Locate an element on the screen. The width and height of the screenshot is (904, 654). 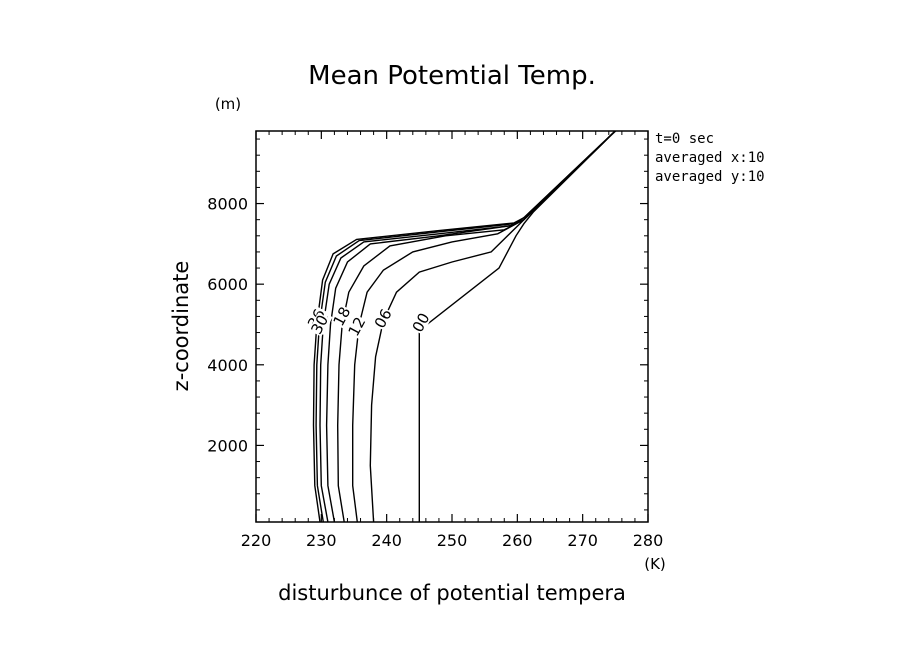
y-average-annotation: averaged y:10 is located at coordinates (710, 177).